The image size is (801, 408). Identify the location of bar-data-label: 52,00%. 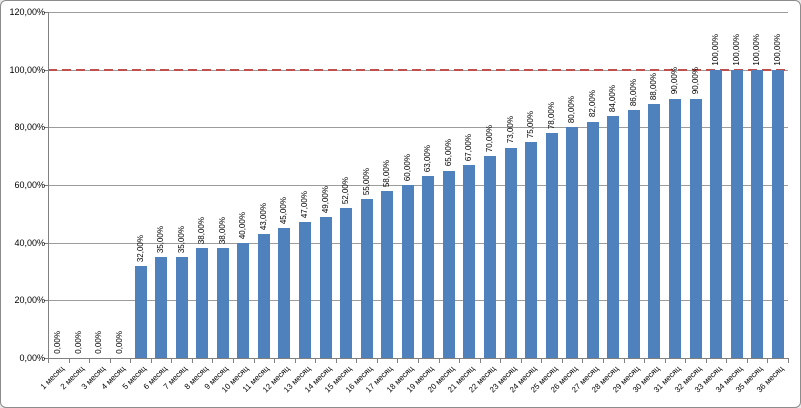
(346, 190).